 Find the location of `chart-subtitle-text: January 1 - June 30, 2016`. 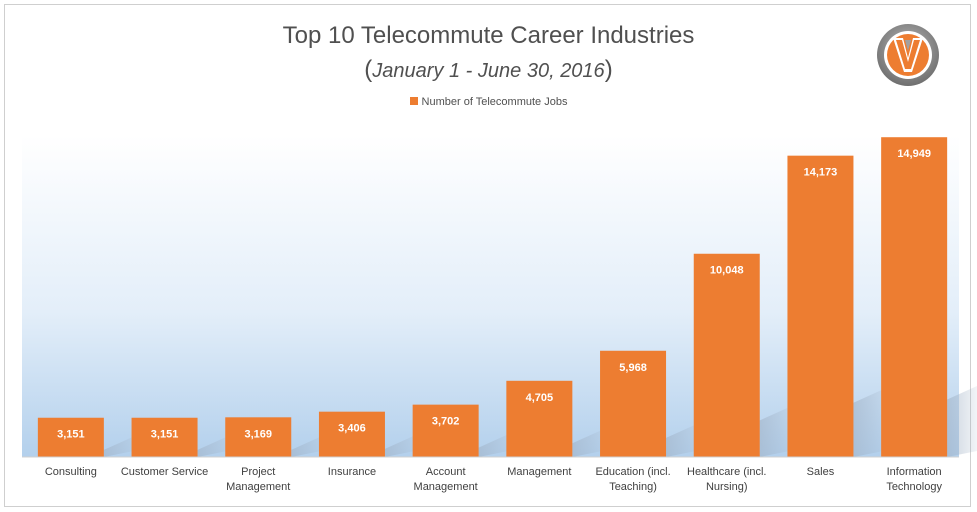

chart-subtitle-text: January 1 - June 30, 2016 is located at coordinates (488, 71).